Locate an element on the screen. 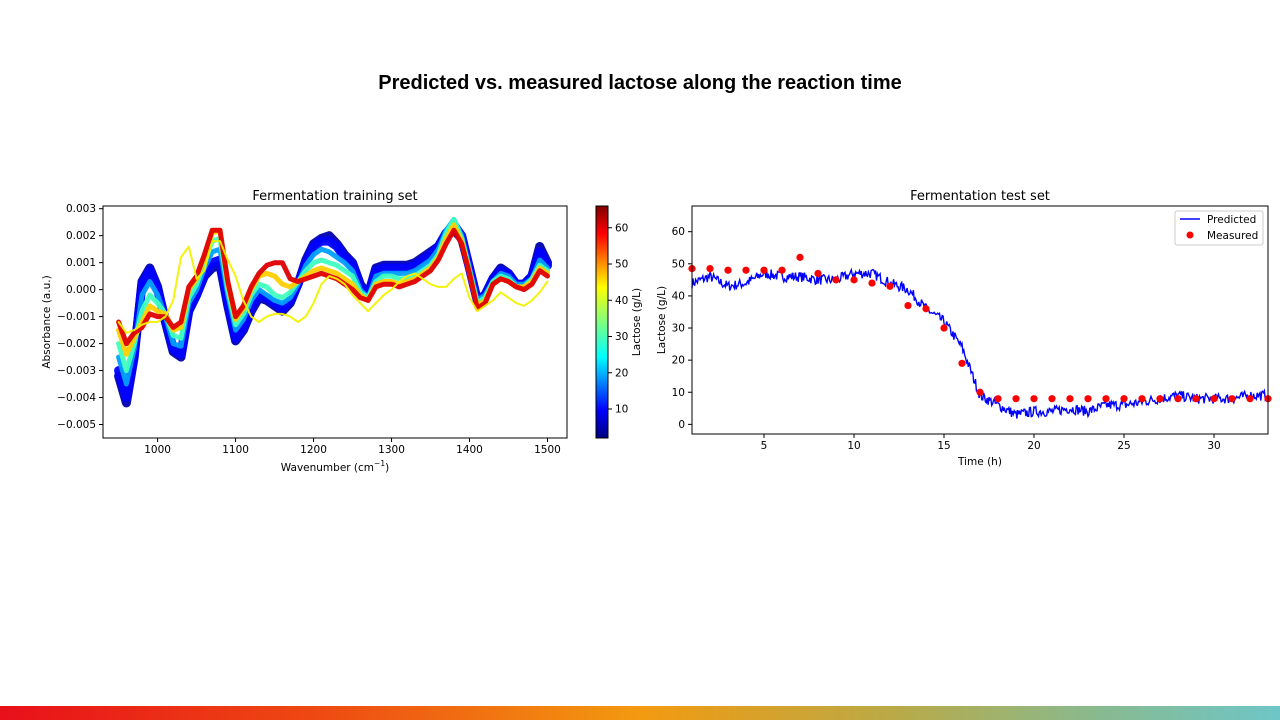  legend-predicted-label: Predicted is located at coordinates (1231, 220).